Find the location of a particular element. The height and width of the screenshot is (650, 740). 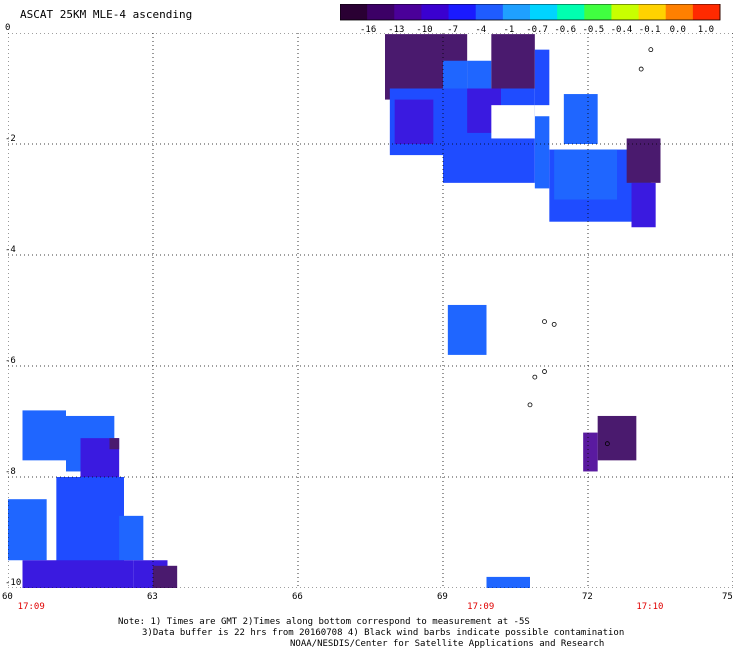

colorbar-label: -0.1 is located at coordinates (650, 29).